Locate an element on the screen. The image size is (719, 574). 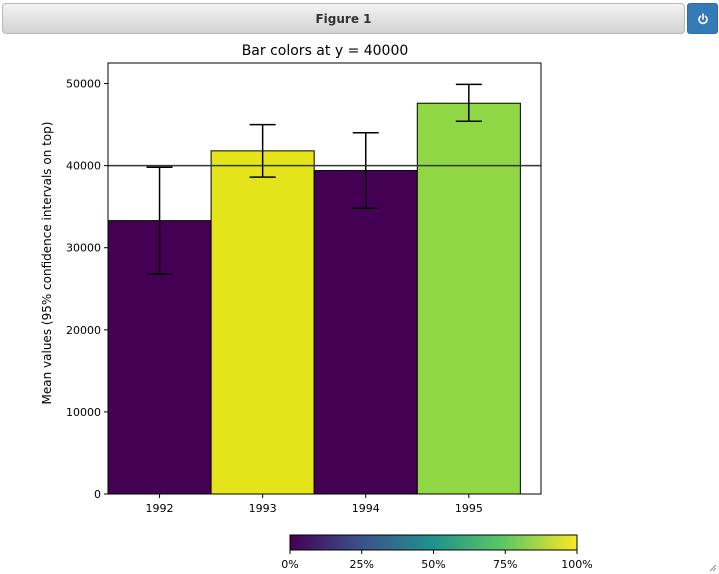
x-tick-label-1995: 1995 is located at coordinates (469, 508).